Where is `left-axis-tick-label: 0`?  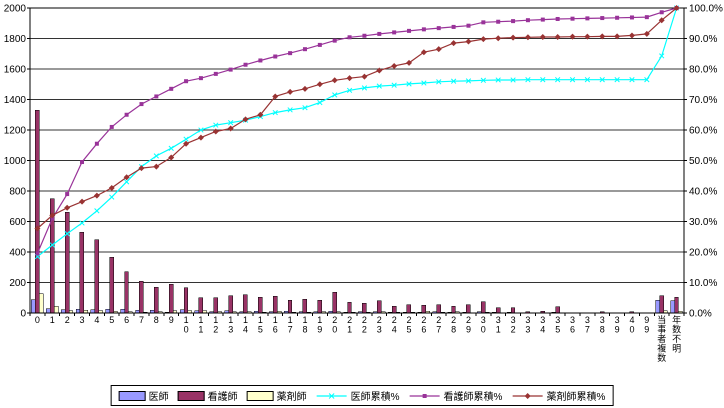
left-axis-tick-label: 0 is located at coordinates (23, 314).